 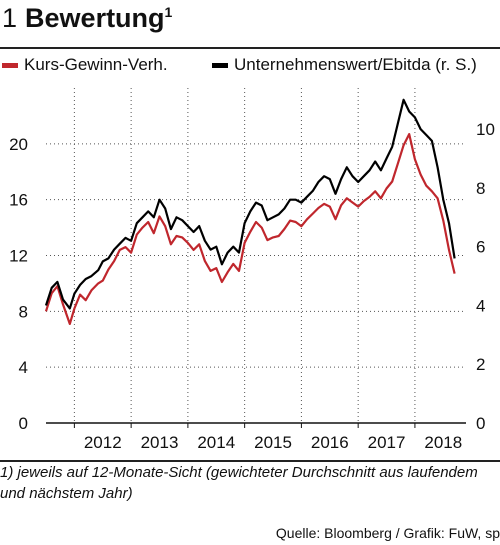 I want to click on footnote-divider, so click(x=250, y=461).